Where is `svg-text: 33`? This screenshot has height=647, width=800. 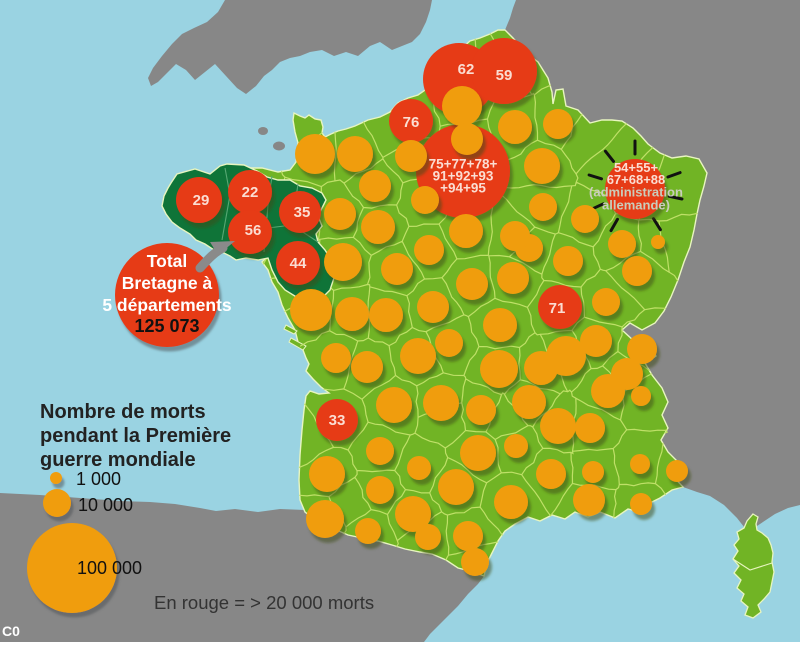
svg-text: 33 is located at coordinates (337, 420).